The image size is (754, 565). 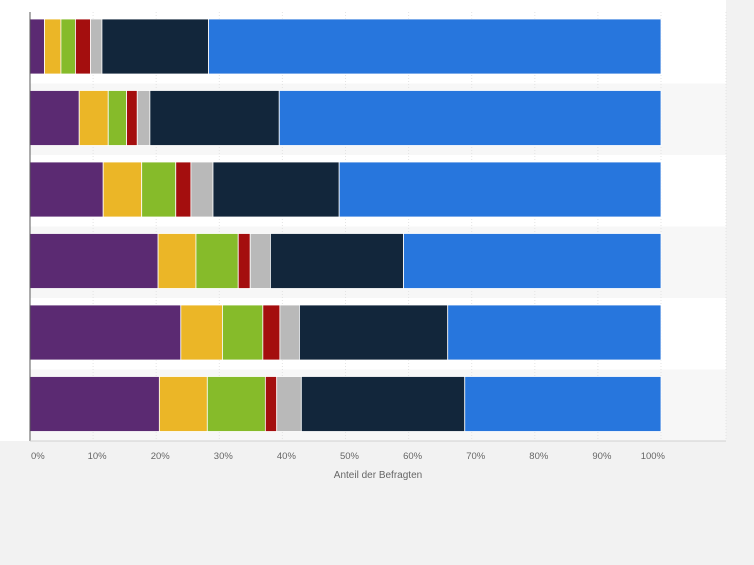 I want to click on x-tick-label: 40%, so click(x=287, y=456).